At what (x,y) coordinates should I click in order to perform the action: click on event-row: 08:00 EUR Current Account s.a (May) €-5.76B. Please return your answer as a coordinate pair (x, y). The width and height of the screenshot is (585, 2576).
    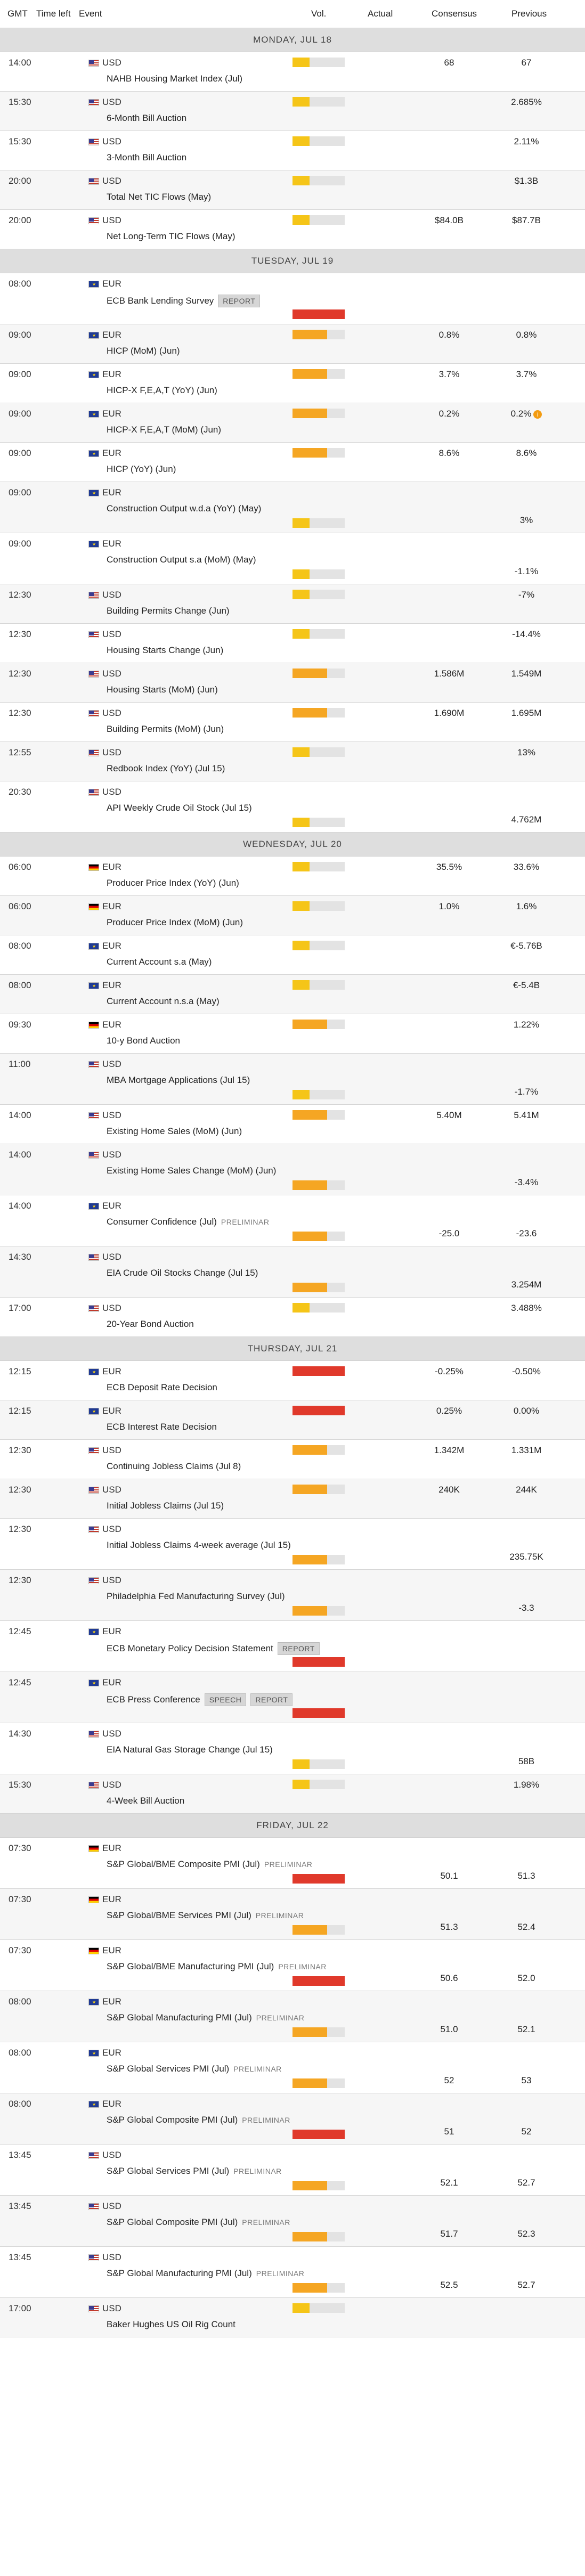
    Looking at the image, I should click on (292, 955).